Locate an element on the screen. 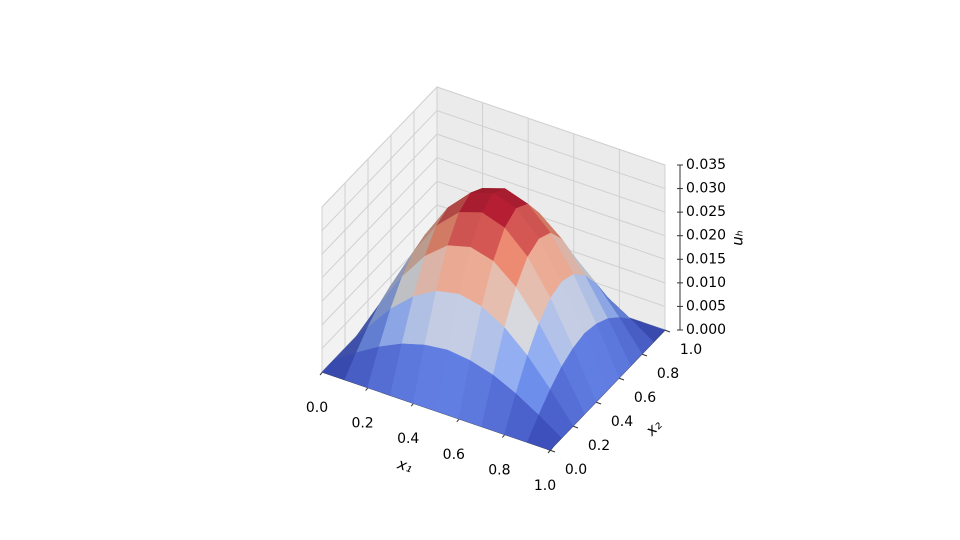 The height and width of the screenshot is (540, 960). x-tick-label: 0.6 is located at coordinates (454, 455).